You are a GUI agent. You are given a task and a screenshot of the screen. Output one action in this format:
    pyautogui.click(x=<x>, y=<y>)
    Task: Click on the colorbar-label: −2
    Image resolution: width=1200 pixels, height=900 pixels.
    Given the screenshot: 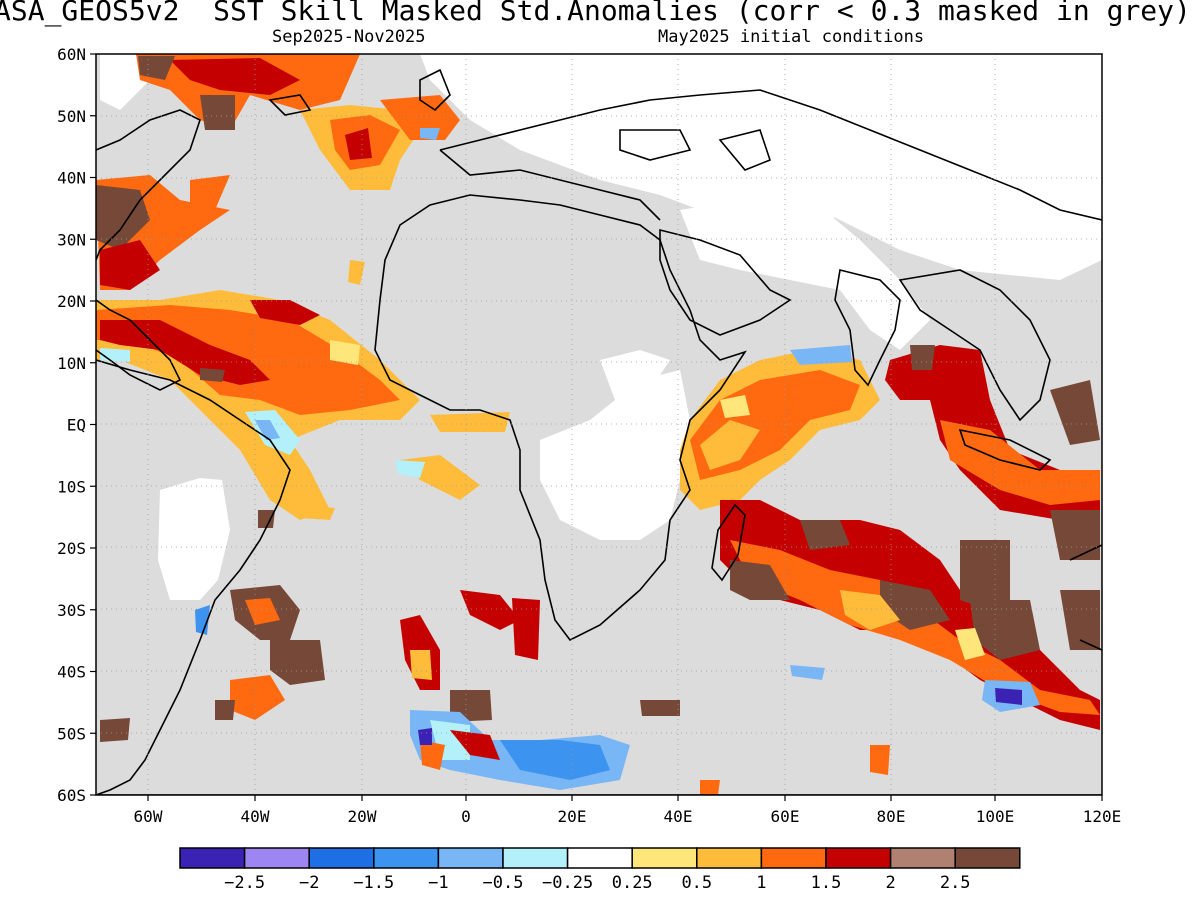 What is the action you would take?
    pyautogui.click(x=309, y=883)
    